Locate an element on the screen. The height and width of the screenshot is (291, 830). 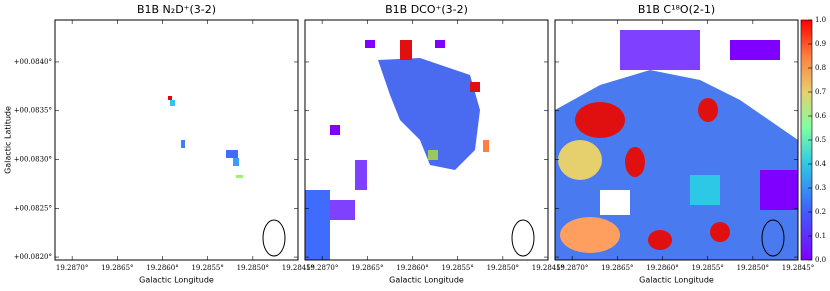
y-axis-label: Galactic Latitude is located at coordinates (8, 140).